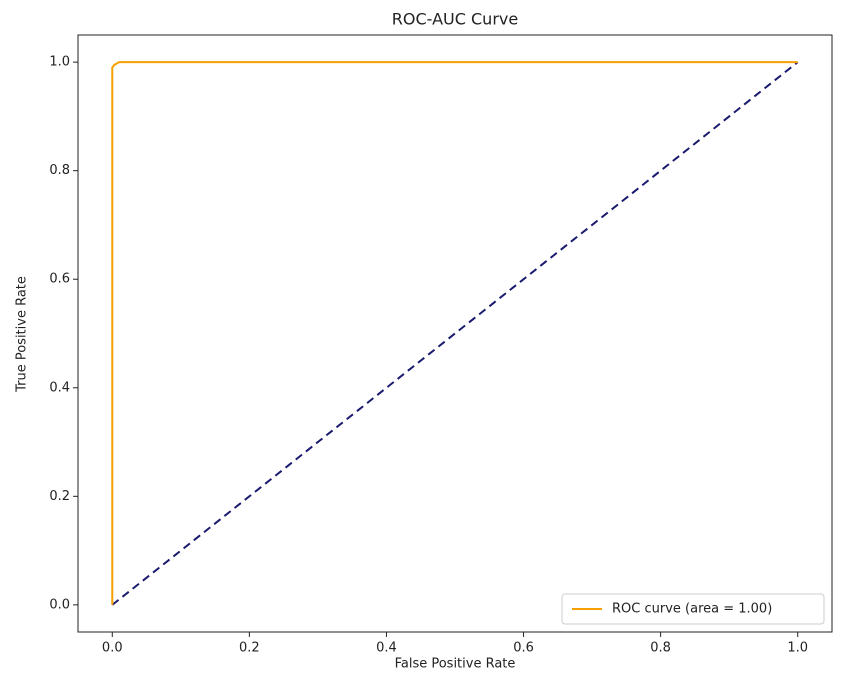 The width and height of the screenshot is (847, 679). What do you see at coordinates (455, 19) in the screenshot?
I see `chart-title: ROC-AUC Curve` at bounding box center [455, 19].